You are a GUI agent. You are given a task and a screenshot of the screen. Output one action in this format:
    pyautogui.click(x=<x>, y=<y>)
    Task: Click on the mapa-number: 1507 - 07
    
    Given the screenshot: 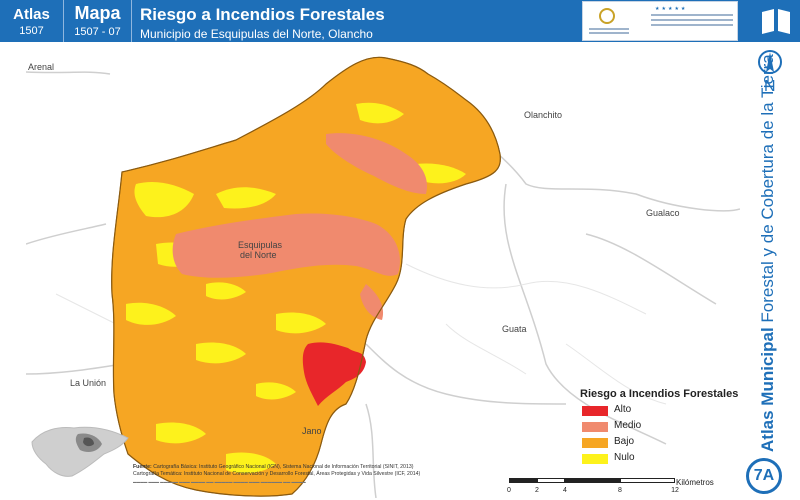 What is the action you would take?
    pyautogui.click(x=97, y=32)
    